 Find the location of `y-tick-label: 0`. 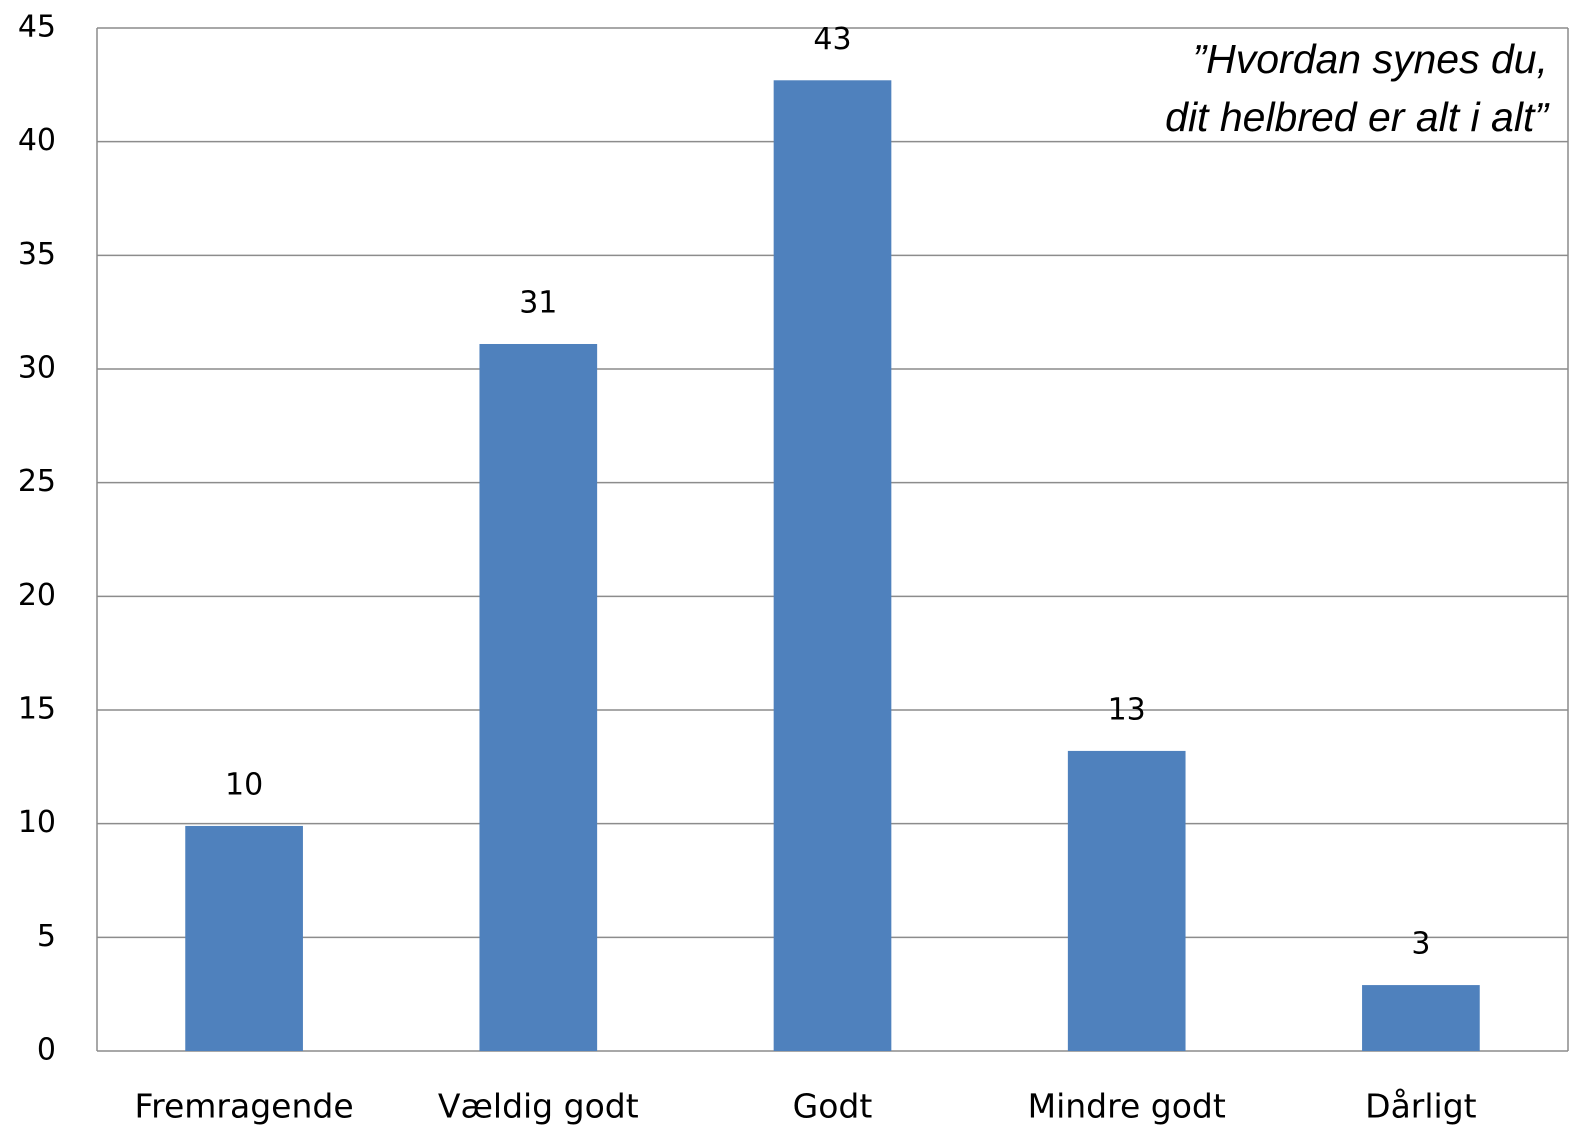

y-tick-label: 0 is located at coordinates (46, 1050).